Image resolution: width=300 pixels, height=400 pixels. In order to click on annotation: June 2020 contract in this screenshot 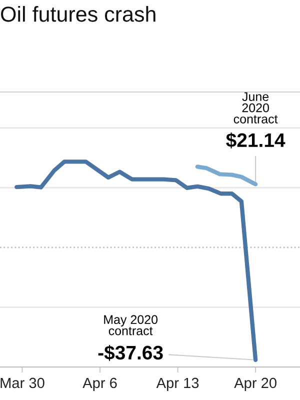, I will do `click(256, 108)`.